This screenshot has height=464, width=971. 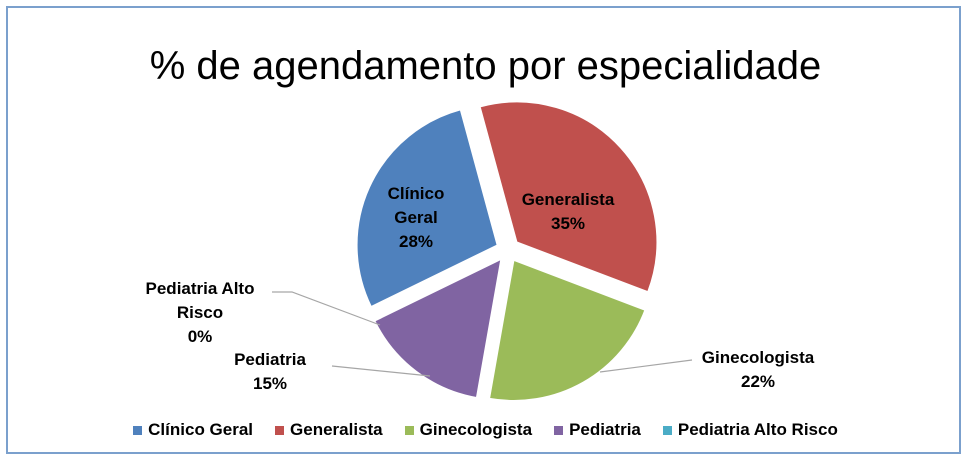 What do you see at coordinates (605, 429) in the screenshot?
I see `legend-label: Pediatria` at bounding box center [605, 429].